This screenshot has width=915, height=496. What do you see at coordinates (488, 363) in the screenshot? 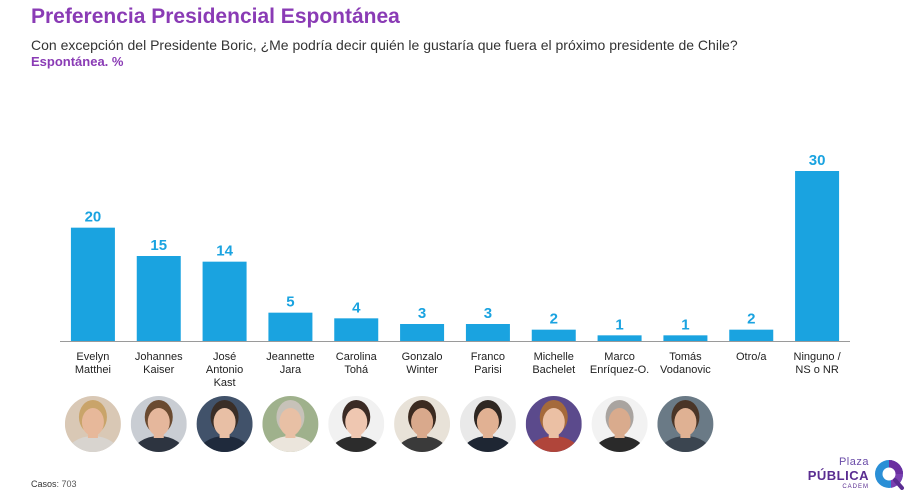
I see `x-tick-label: Franco Parisi` at bounding box center [488, 363].